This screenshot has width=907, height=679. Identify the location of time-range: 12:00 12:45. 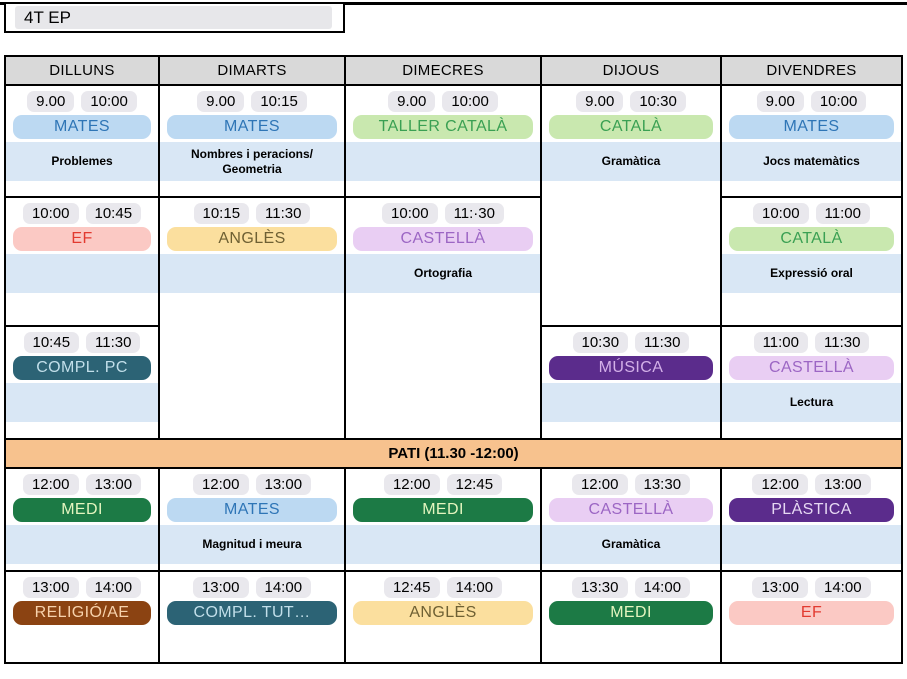
(443, 484).